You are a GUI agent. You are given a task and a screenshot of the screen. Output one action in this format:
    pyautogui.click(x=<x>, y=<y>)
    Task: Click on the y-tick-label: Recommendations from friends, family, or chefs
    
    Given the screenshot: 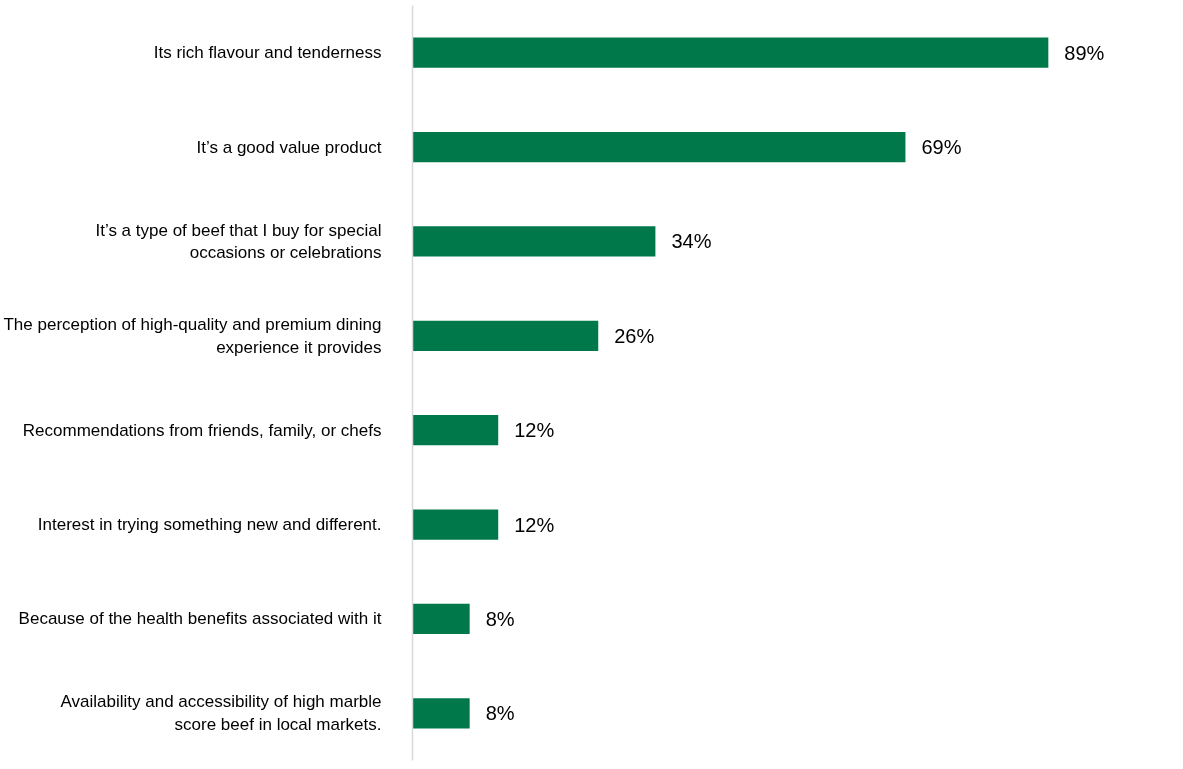 What is the action you would take?
    pyautogui.click(x=202, y=430)
    